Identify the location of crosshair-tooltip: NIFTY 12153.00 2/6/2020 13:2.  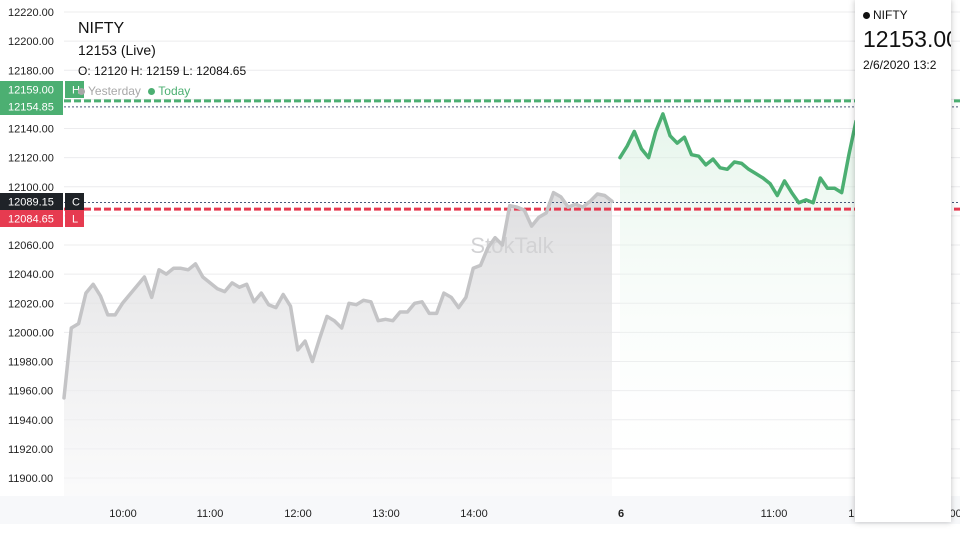
(903, 261).